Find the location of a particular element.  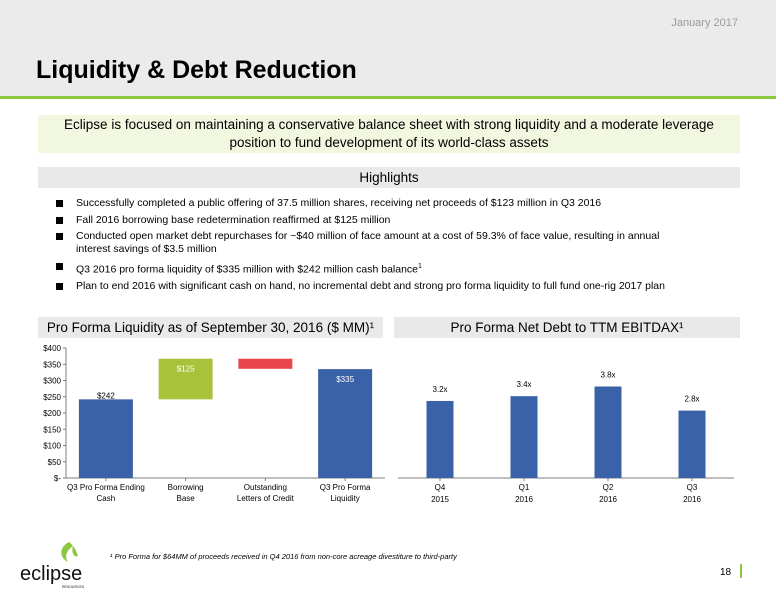

header-divider is located at coordinates (388, 97).